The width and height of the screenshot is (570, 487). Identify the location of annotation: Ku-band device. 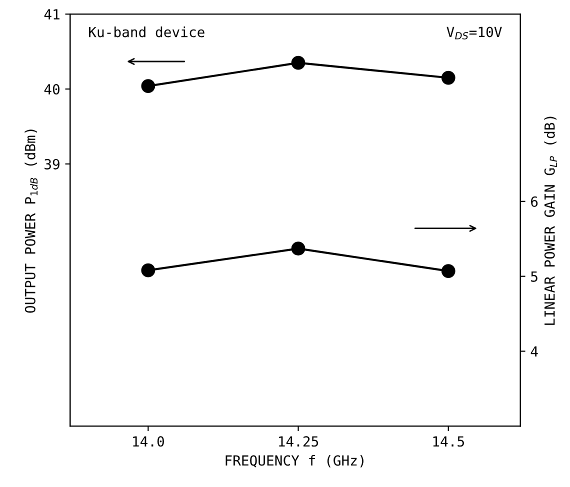
(146, 32).